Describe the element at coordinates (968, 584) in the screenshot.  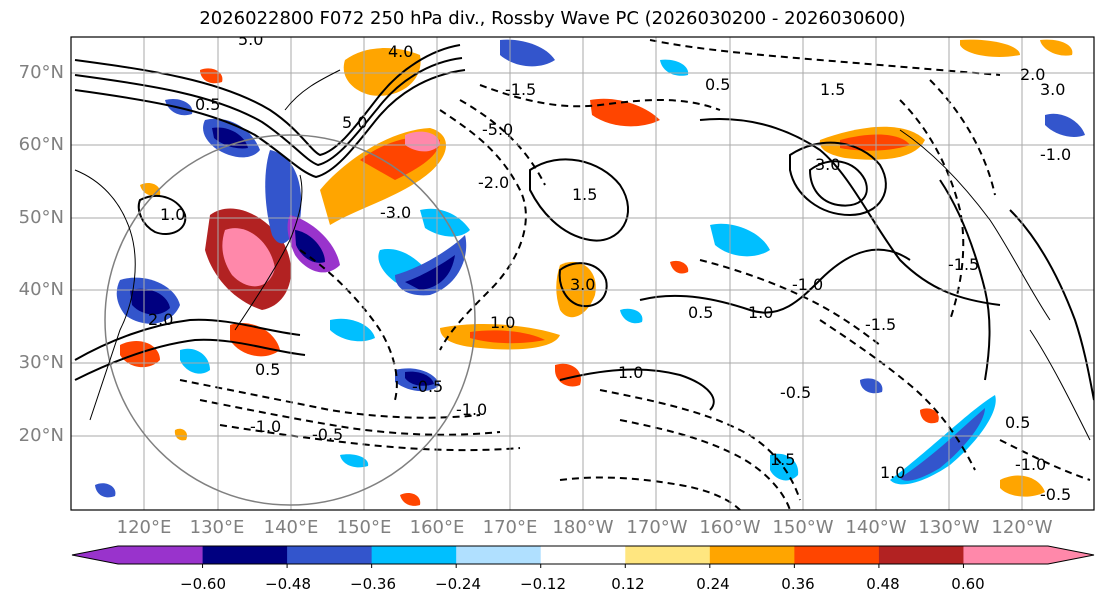
I see `colorbar-tick-label: 0.60` at that location.